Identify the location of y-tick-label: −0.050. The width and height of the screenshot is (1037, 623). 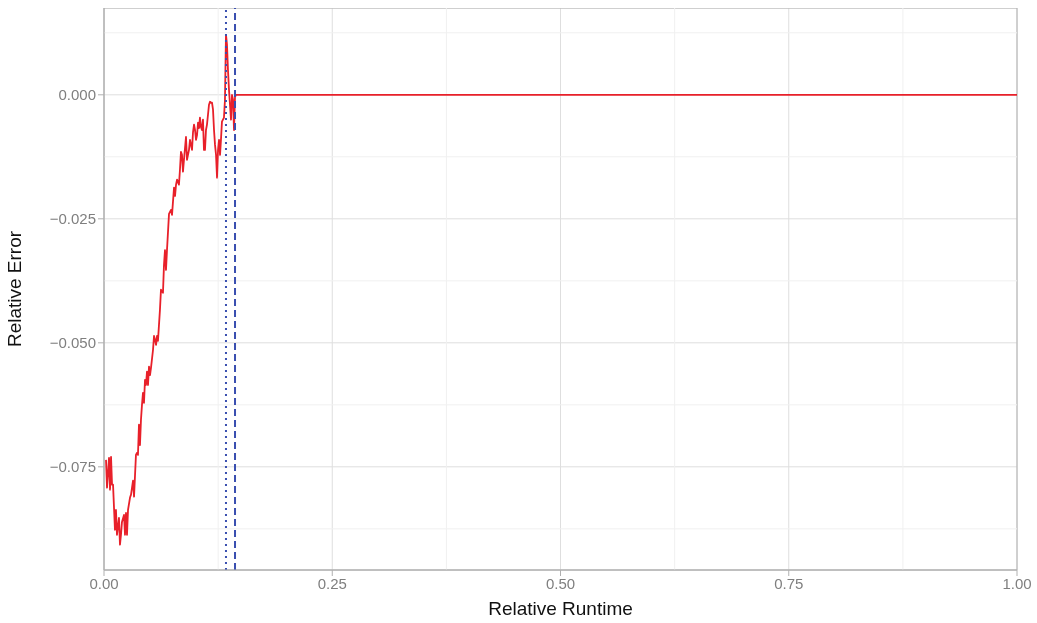
(72, 343).